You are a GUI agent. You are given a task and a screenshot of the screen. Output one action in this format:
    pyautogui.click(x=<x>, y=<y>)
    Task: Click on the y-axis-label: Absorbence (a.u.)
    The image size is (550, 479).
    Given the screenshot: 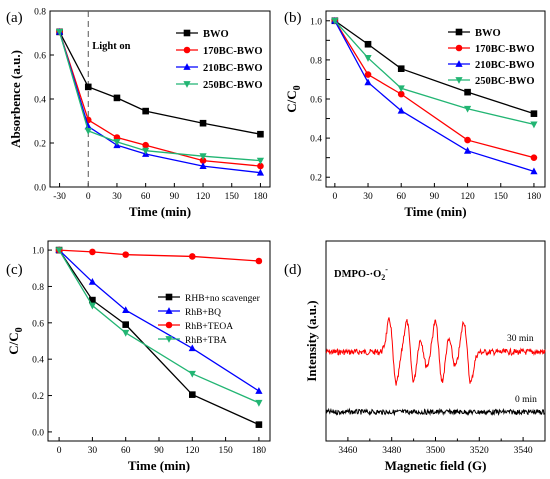 What is the action you would take?
    pyautogui.click(x=15, y=99)
    